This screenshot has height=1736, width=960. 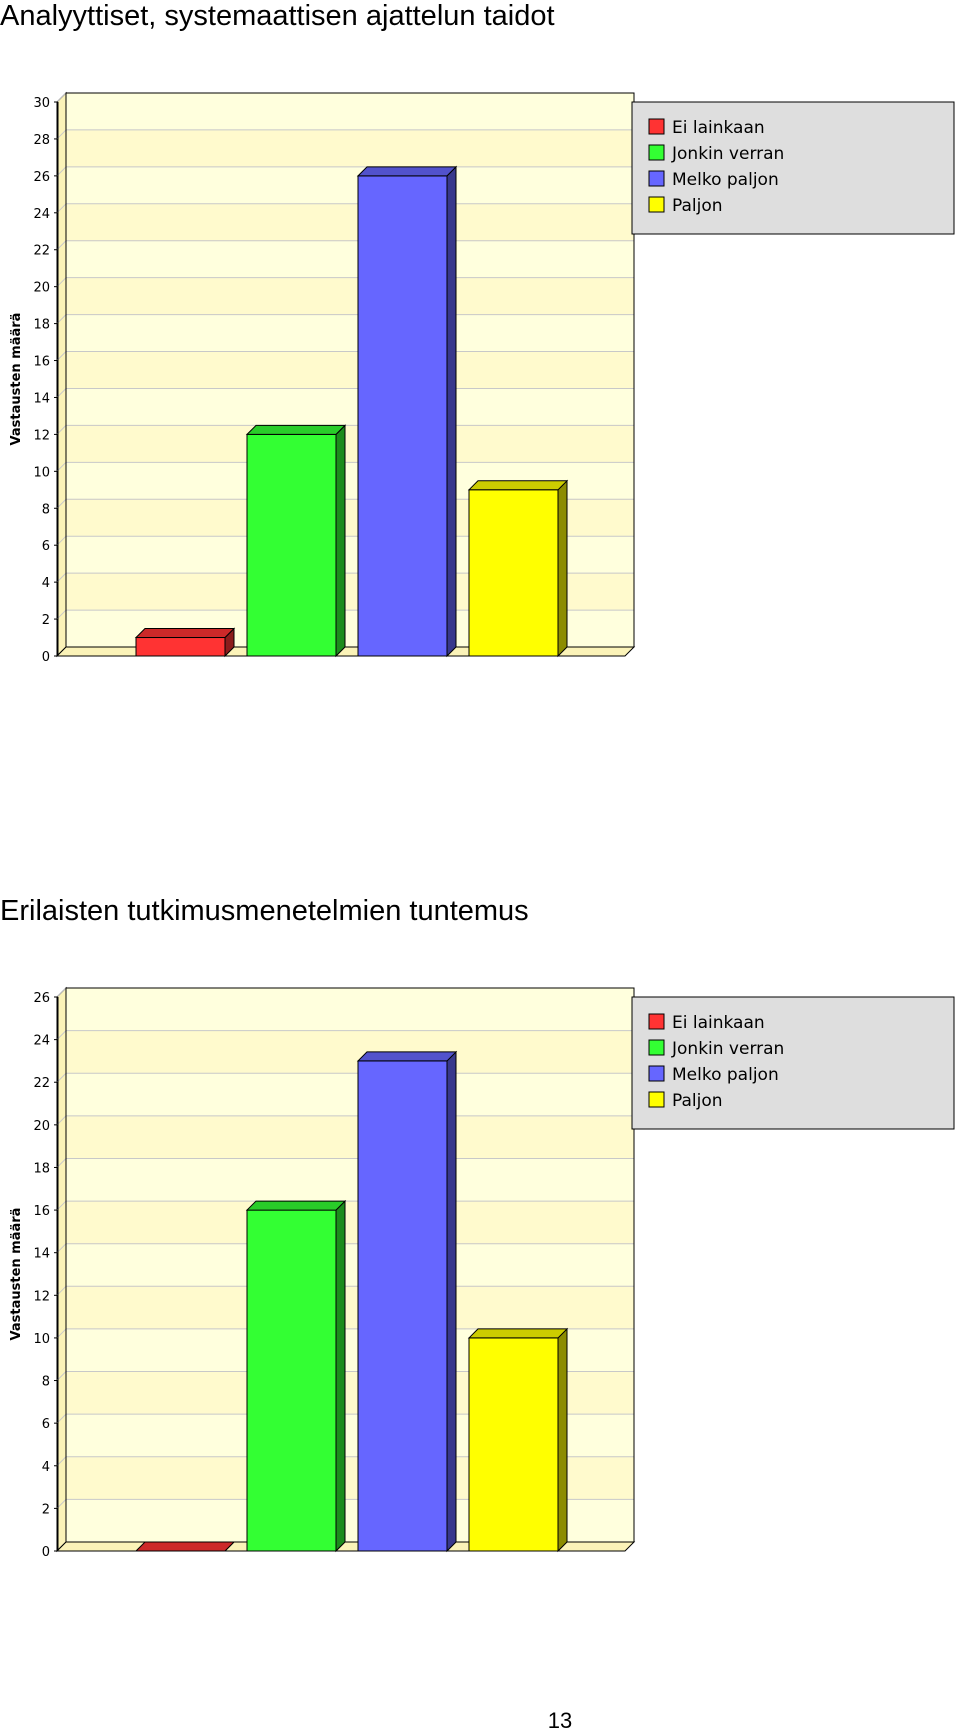 I want to click on chart-2-title: Erilaisten tutkimusmenetelmien tuntemus, so click(x=264, y=911).